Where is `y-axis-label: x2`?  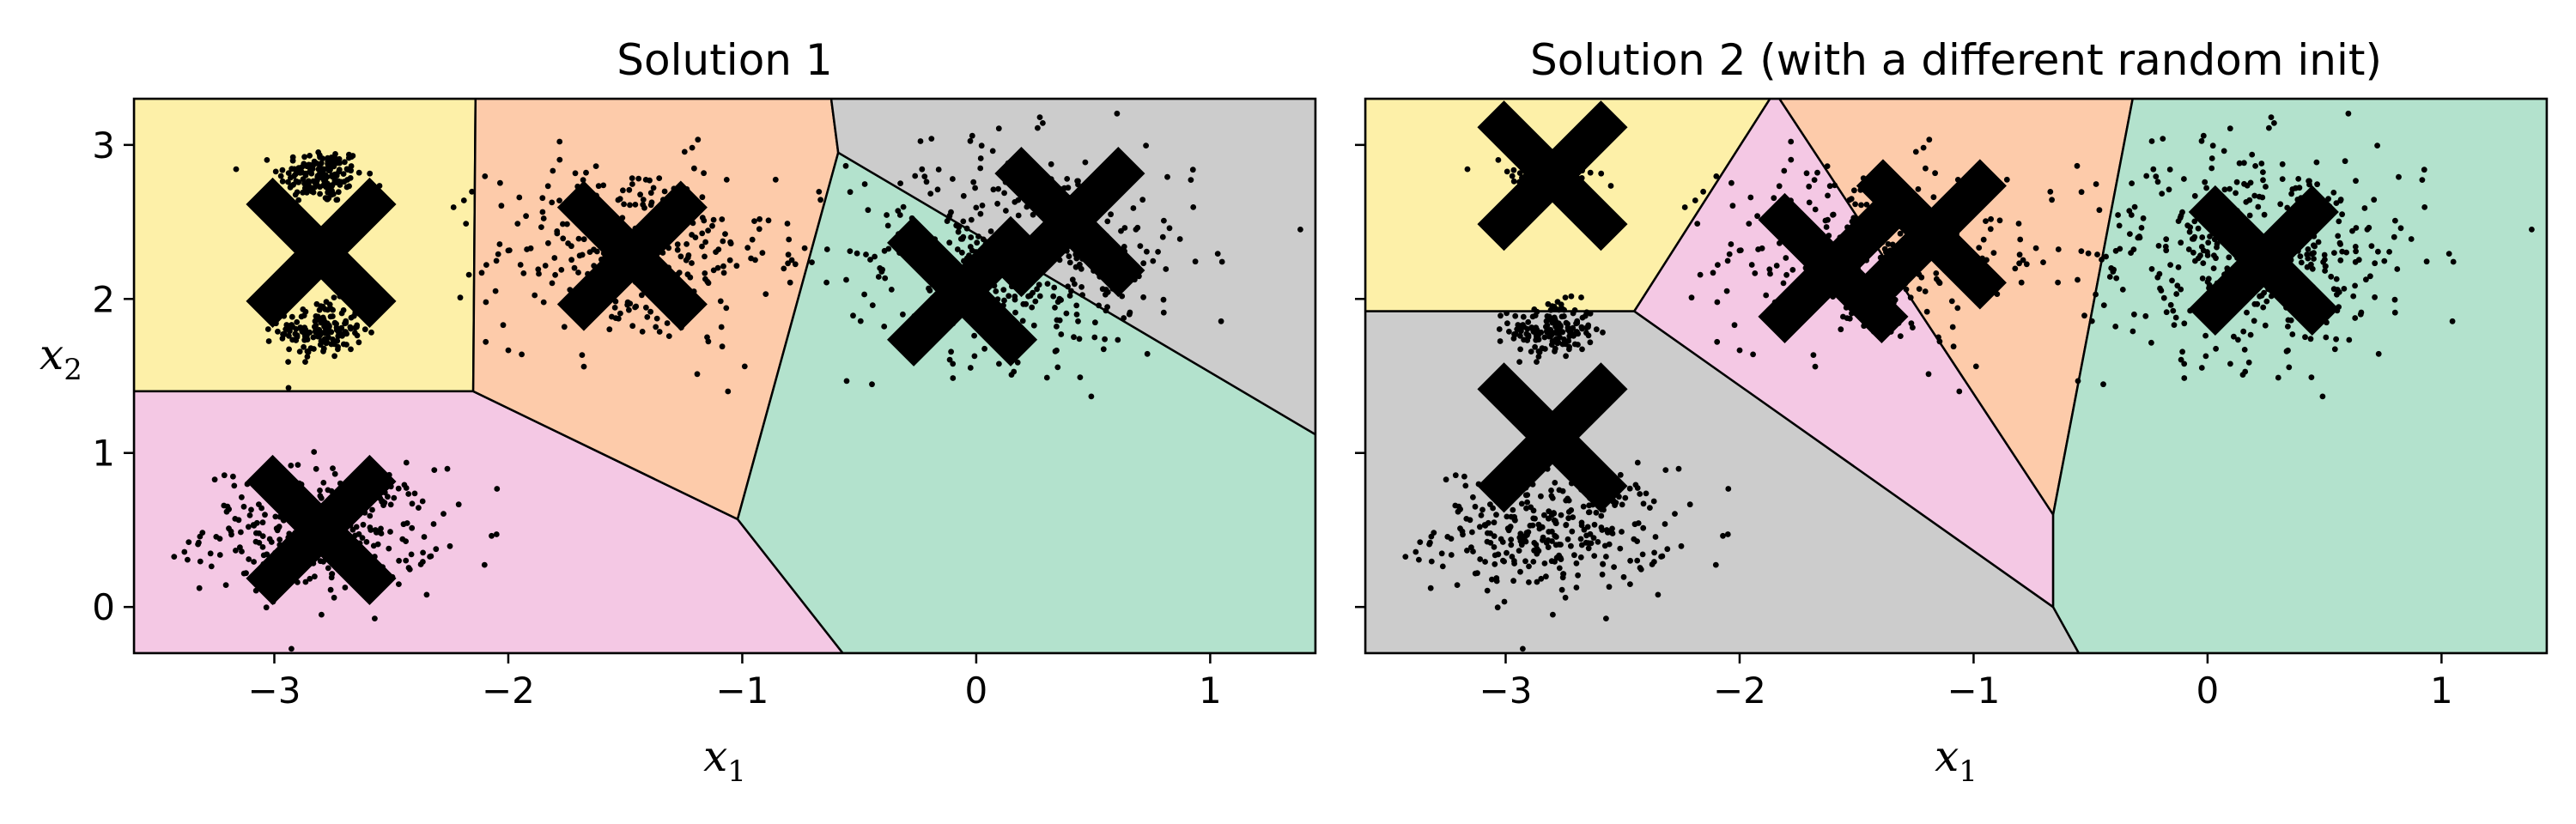 y-axis-label: x2 is located at coordinates (61, 358).